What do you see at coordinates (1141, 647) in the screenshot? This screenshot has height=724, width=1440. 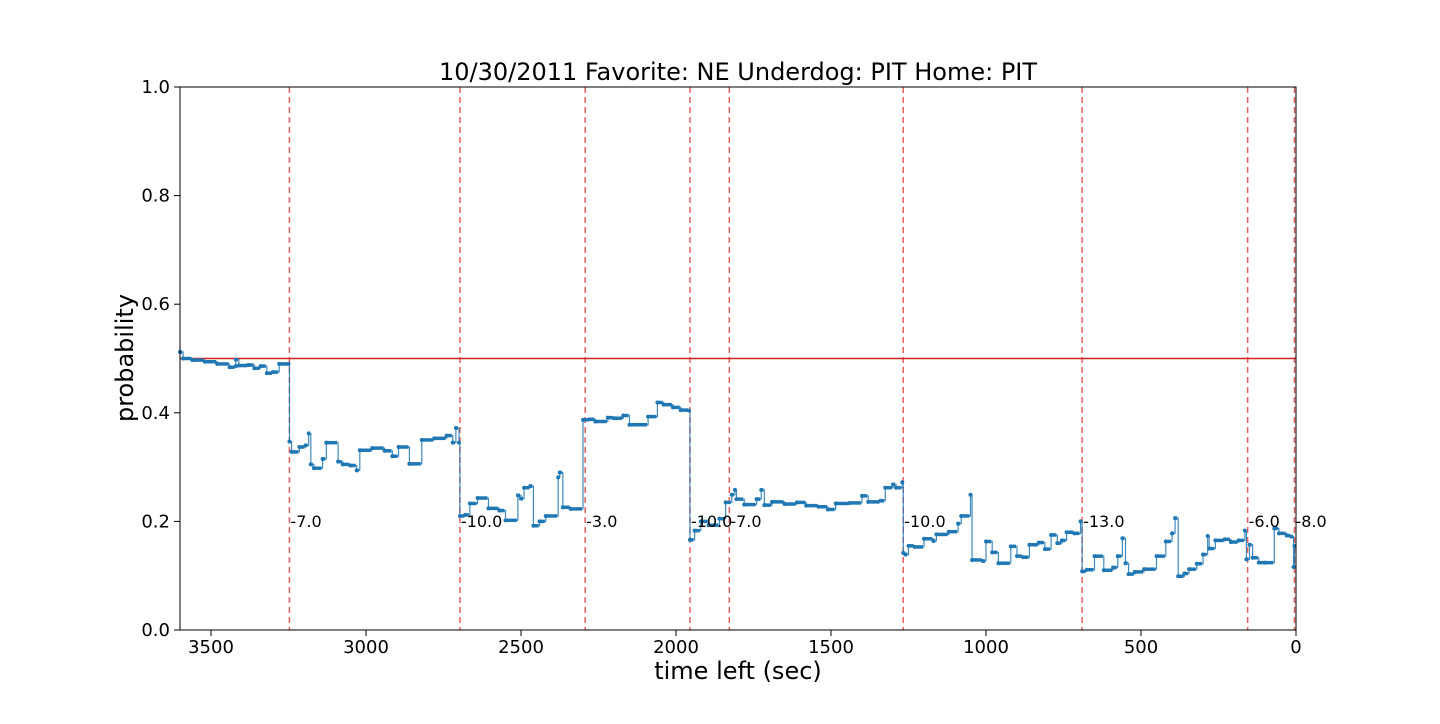 I see `x-tick-label: 500` at bounding box center [1141, 647].